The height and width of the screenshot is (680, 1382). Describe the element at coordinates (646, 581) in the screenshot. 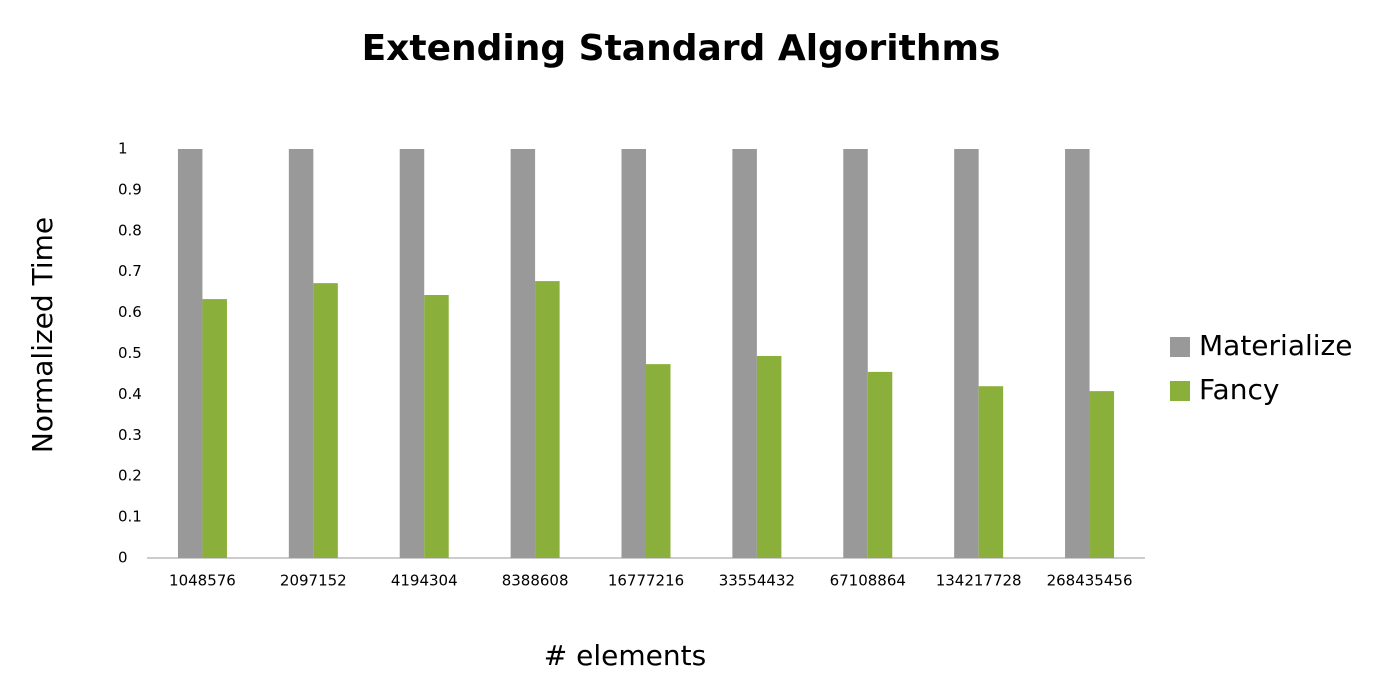

I see `x-tick-label: 16777216` at that location.